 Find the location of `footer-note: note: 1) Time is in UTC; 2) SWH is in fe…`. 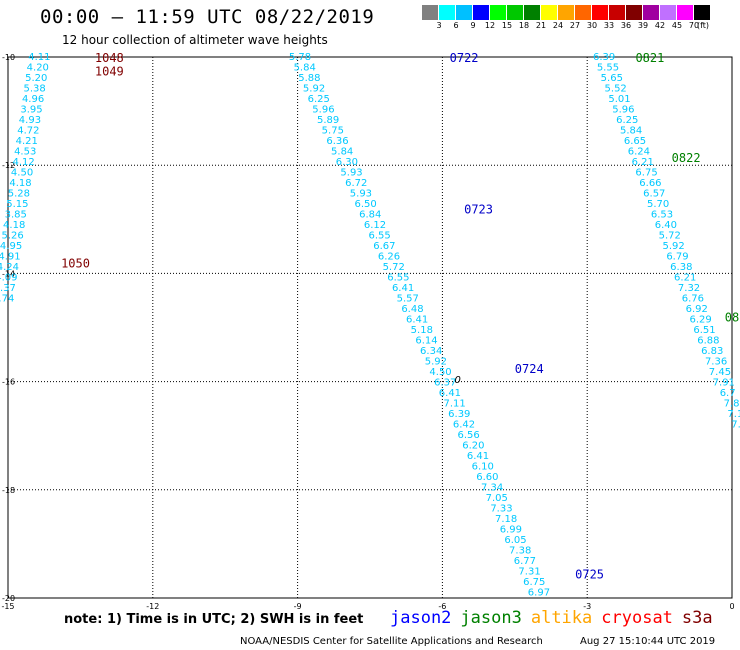

footer-note: note: 1) Time is in UTC; 2) SWH is in fe… is located at coordinates (214, 619).